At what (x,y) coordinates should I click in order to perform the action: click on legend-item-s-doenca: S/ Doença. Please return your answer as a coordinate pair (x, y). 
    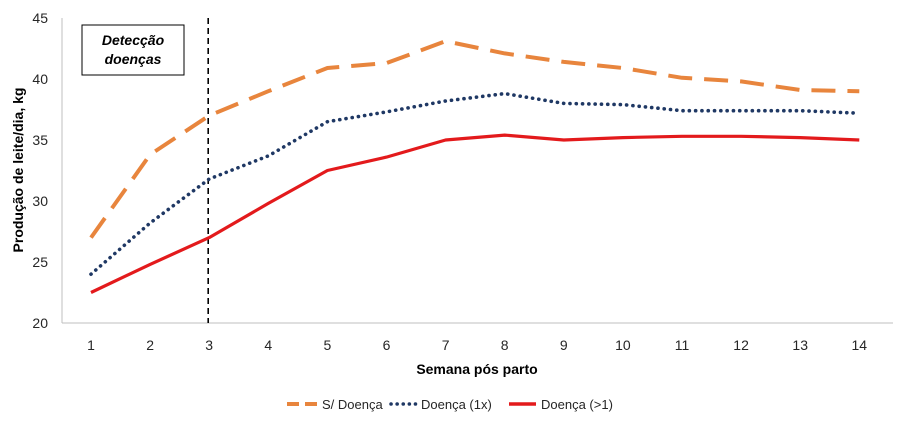
    Looking at the image, I should click on (335, 404).